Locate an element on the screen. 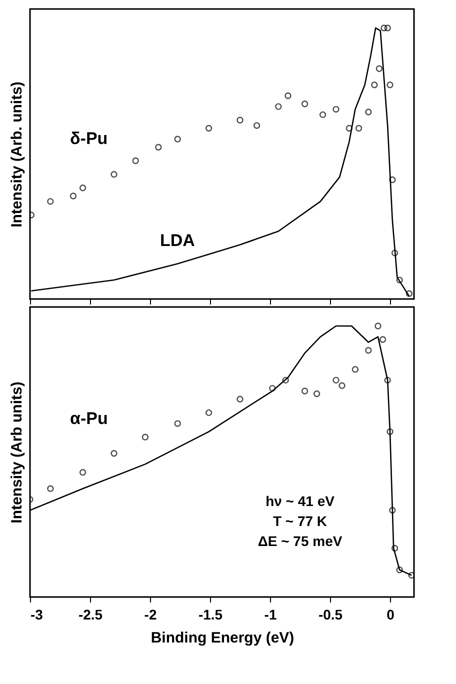 The width and height of the screenshot is (456, 684). annotation: ΔE ~ 75 meV is located at coordinates (300, 541).